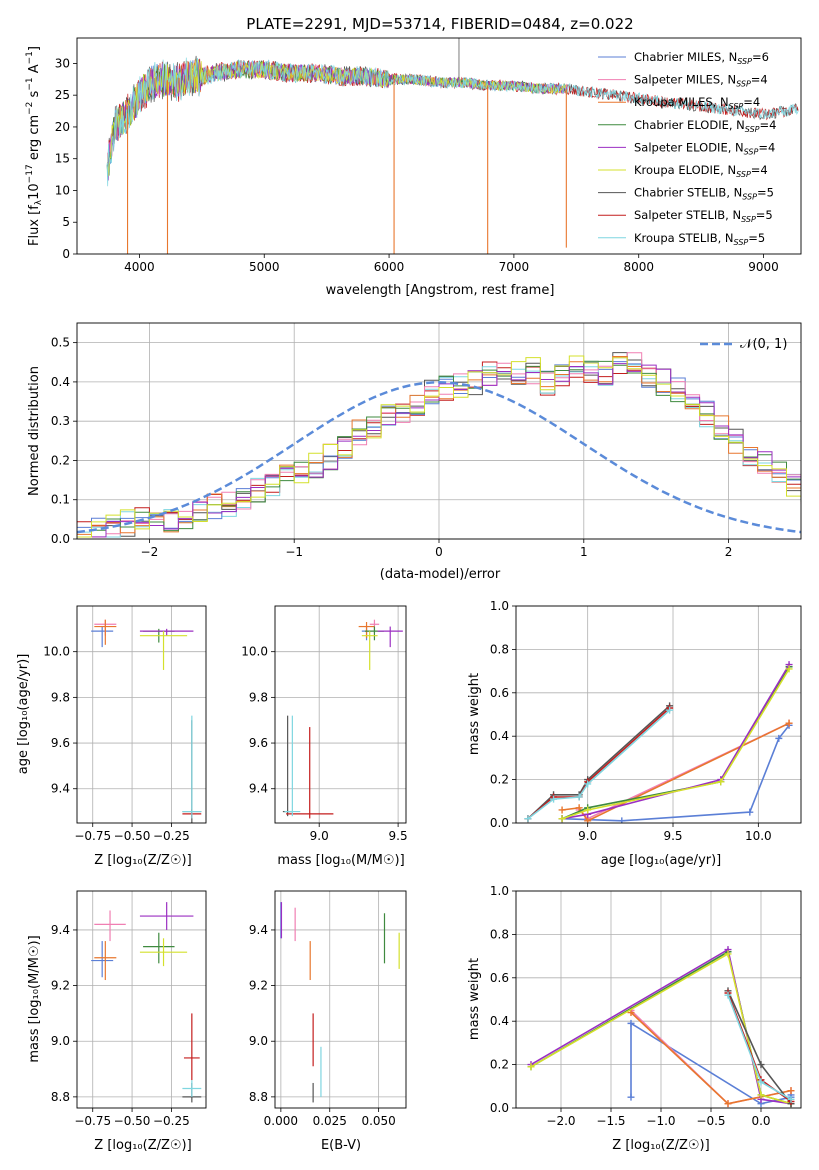  Describe the element at coordinates (60, 1041) in the screenshot. I see `y-tick-label: 9.0` at that location.